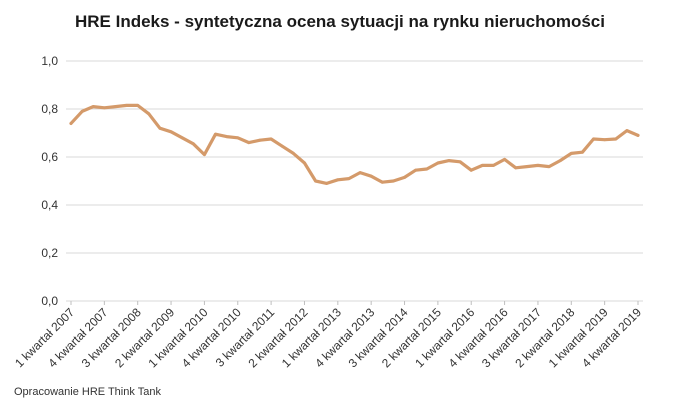 The image size is (680, 409). I want to click on y-tick-label: 1,0, so click(49, 61).